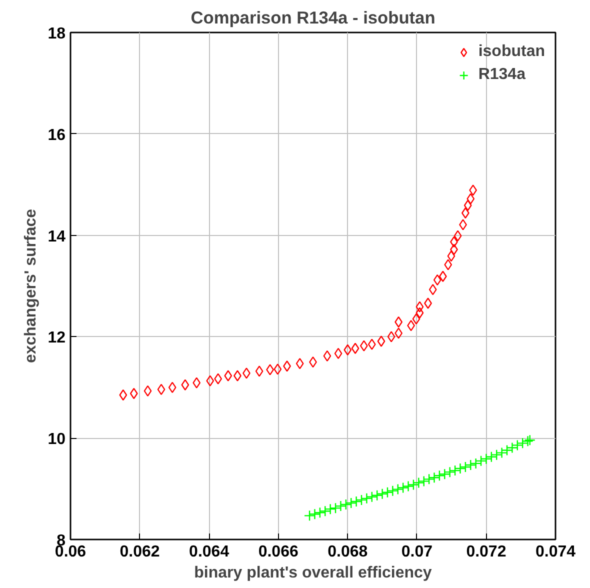  Describe the element at coordinates (57, 439) in the screenshot. I see `y-tick-label: 10` at that location.